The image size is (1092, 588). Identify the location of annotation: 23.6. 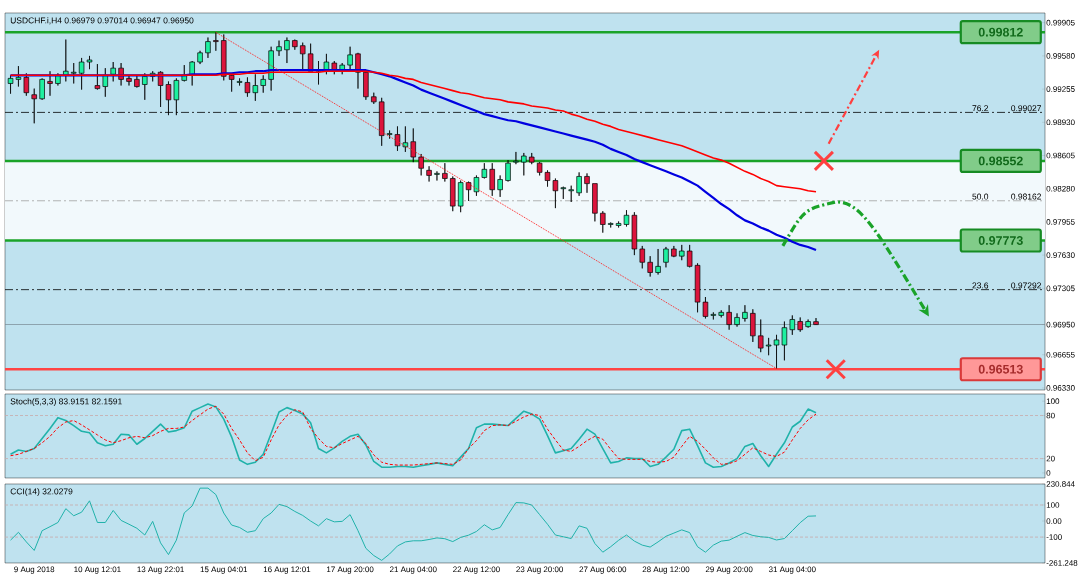
(980, 285).